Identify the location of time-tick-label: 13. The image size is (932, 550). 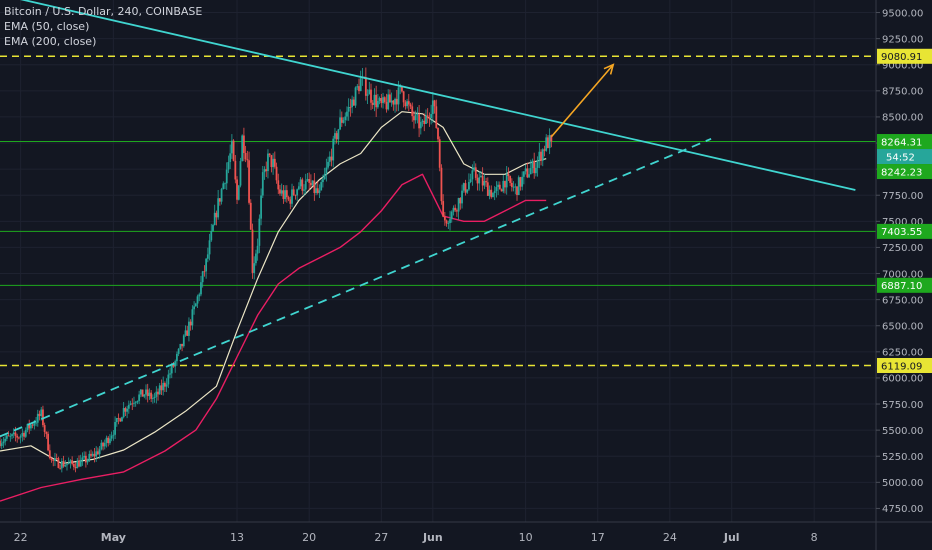
(237, 537).